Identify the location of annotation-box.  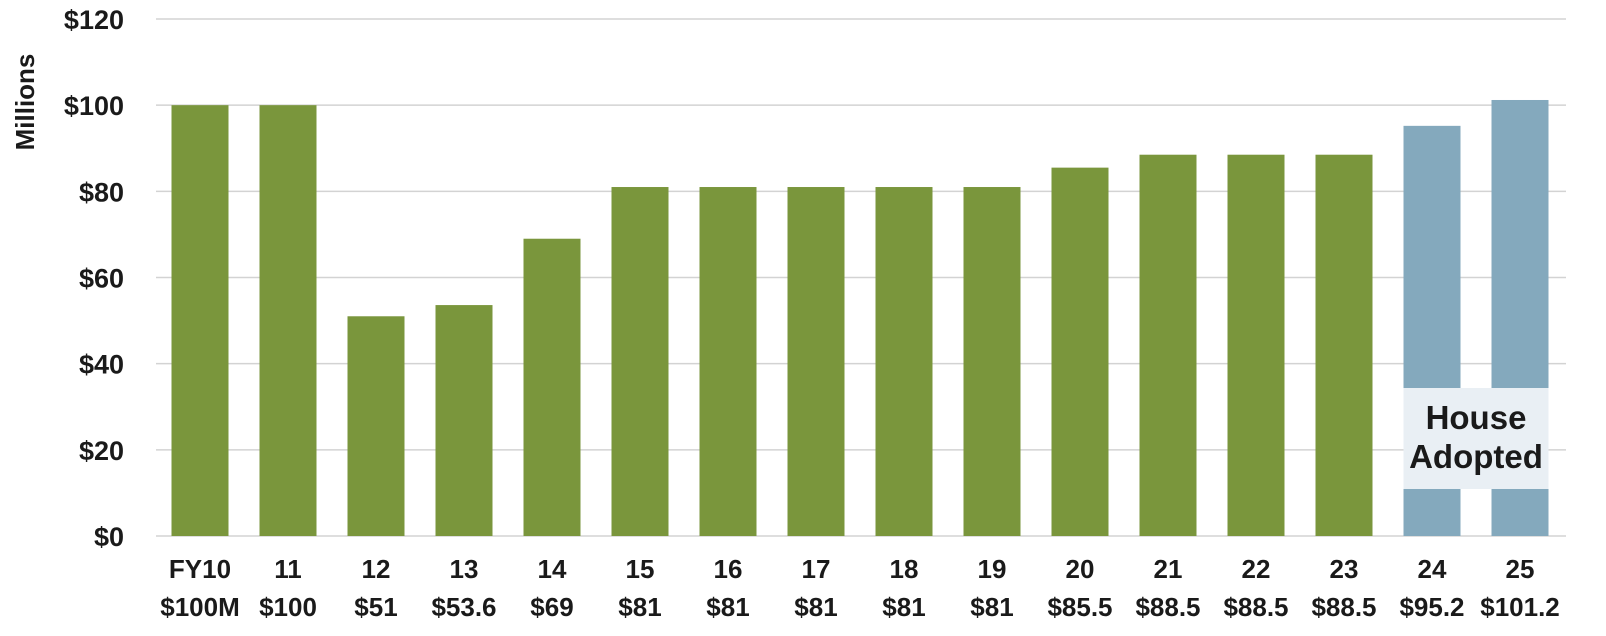
(1476, 438).